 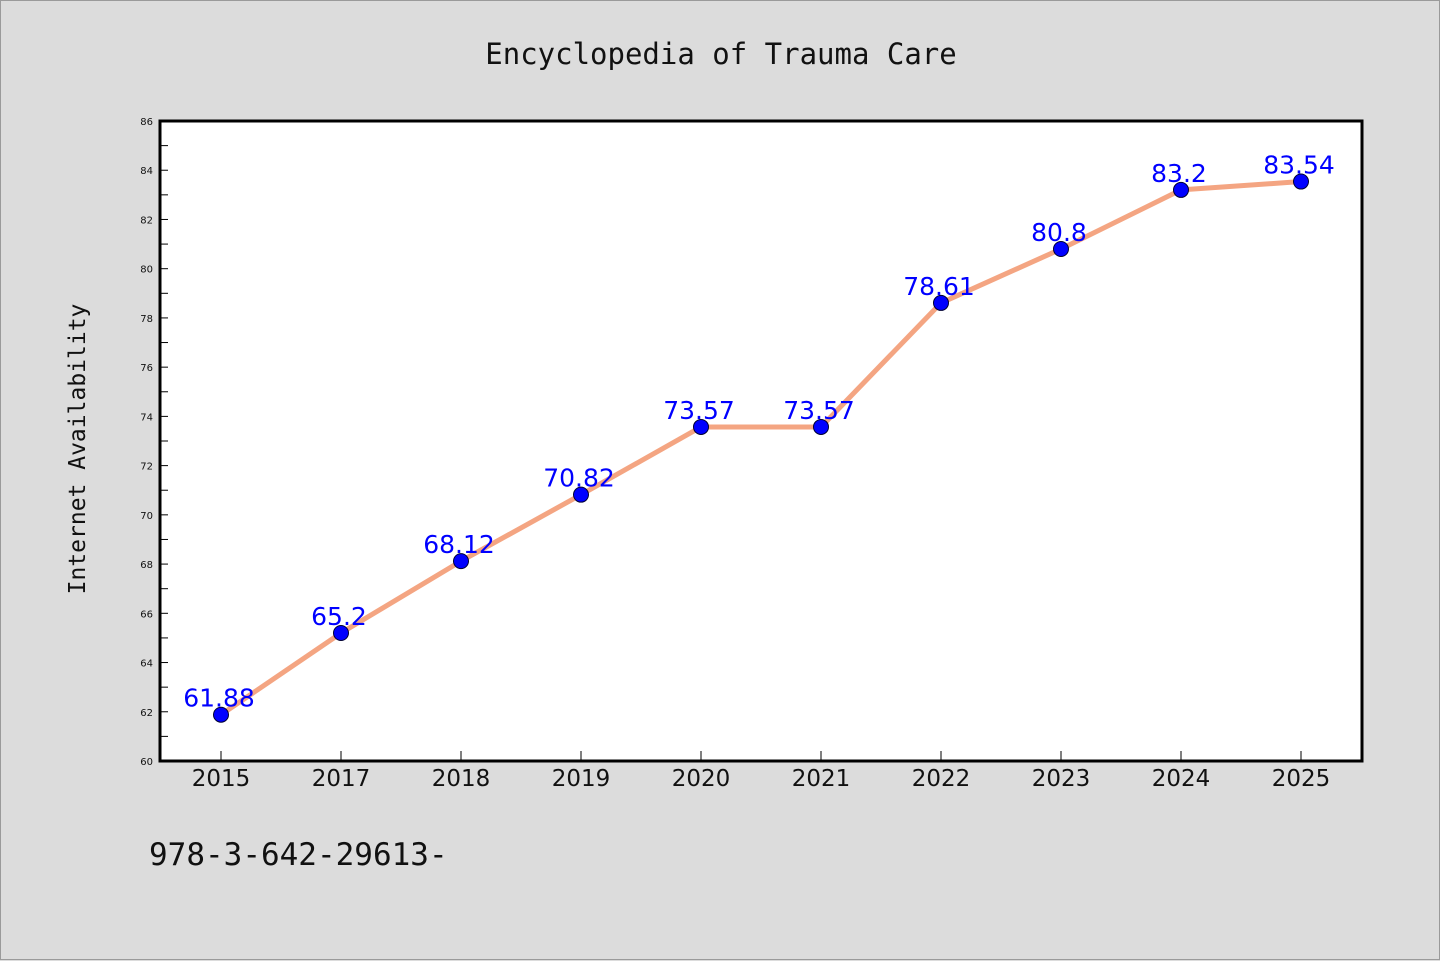 I want to click on x-tick-label: 2023, so click(x=1061, y=779).